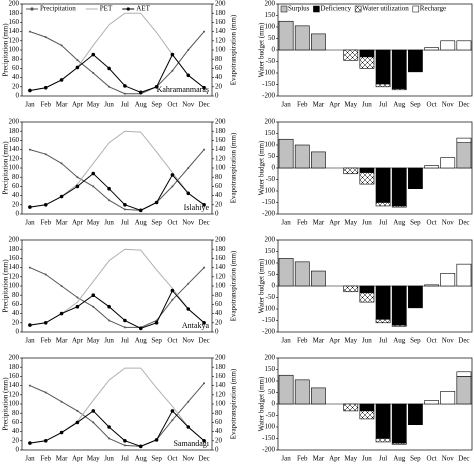 The width and height of the screenshot is (474, 474). What do you see at coordinates (16, 204) in the screenshot?
I see `y-tick-label: 20` at bounding box center [16, 204].